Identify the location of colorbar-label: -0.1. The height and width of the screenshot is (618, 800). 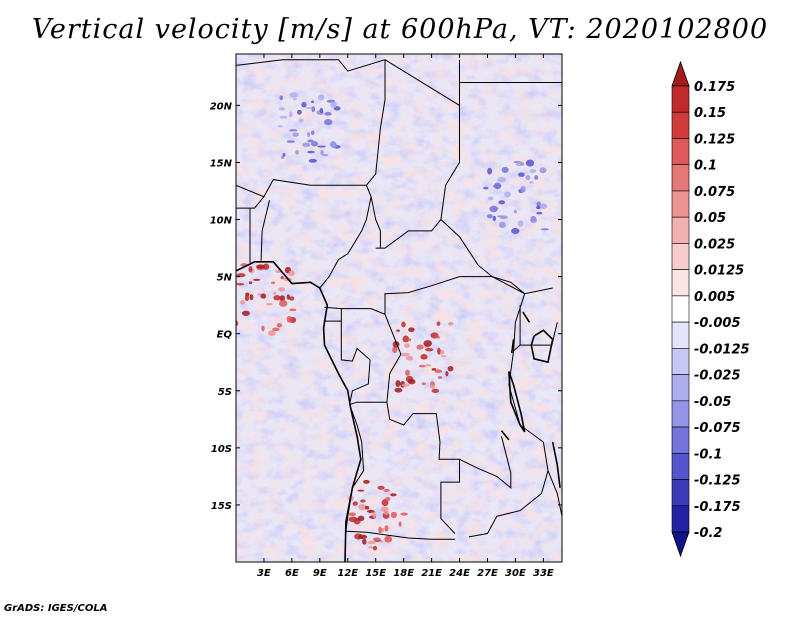
(708, 454).